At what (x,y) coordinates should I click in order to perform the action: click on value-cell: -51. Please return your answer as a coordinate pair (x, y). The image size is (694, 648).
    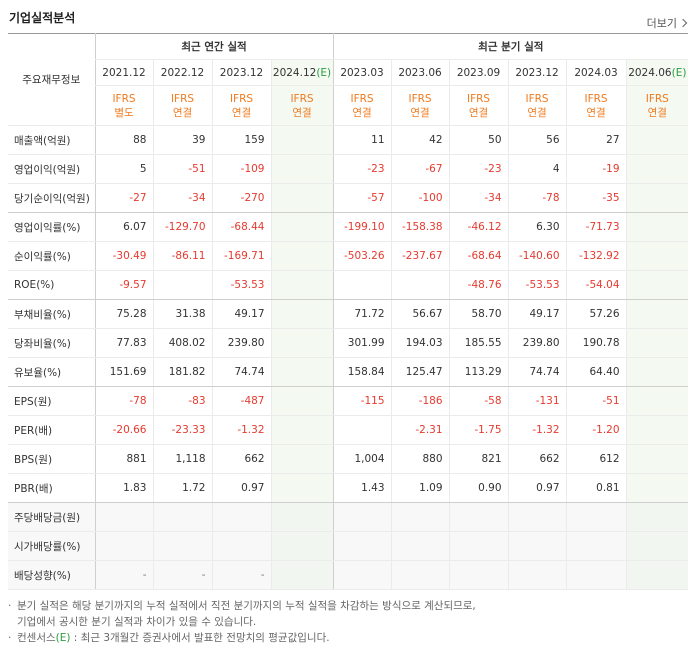
    Looking at the image, I should click on (182, 169).